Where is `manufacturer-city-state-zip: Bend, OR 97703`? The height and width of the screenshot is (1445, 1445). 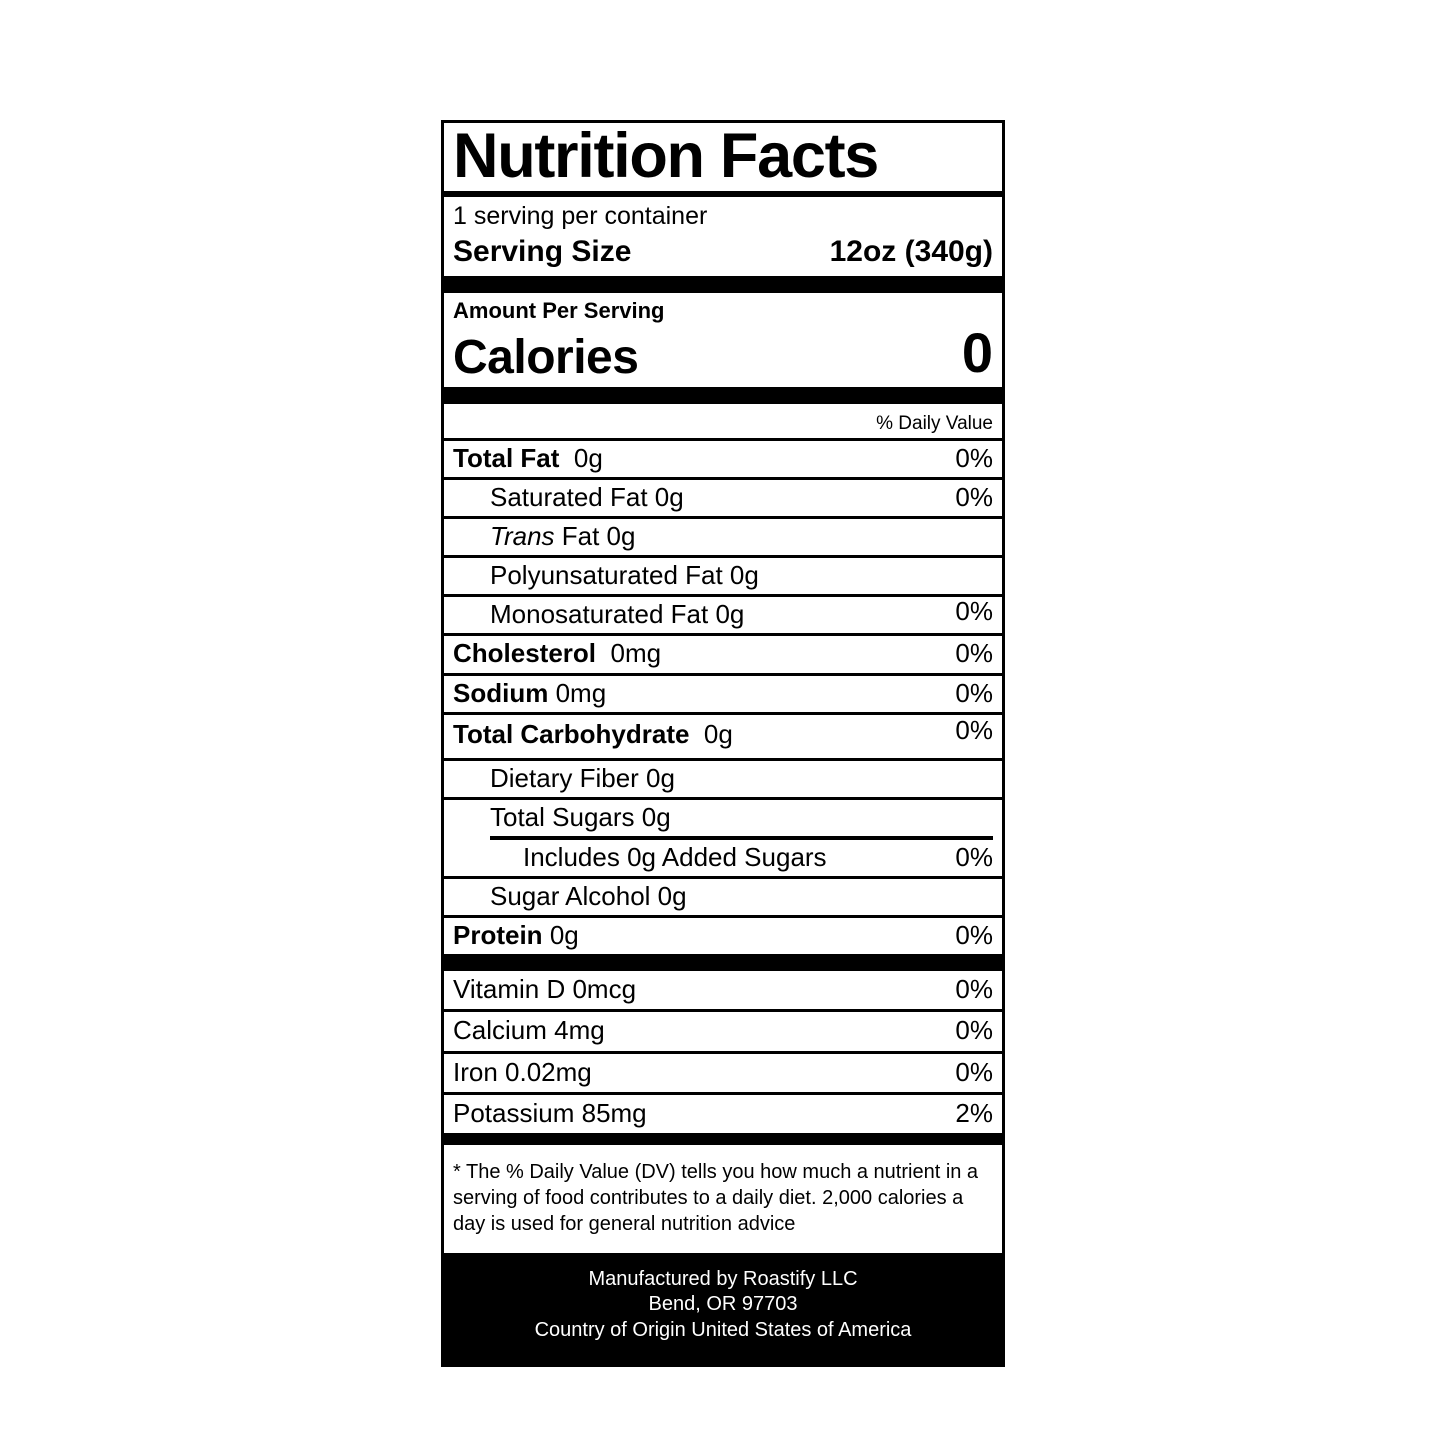 manufacturer-city-state-zip: Bend, OR 97703 is located at coordinates (723, 1304).